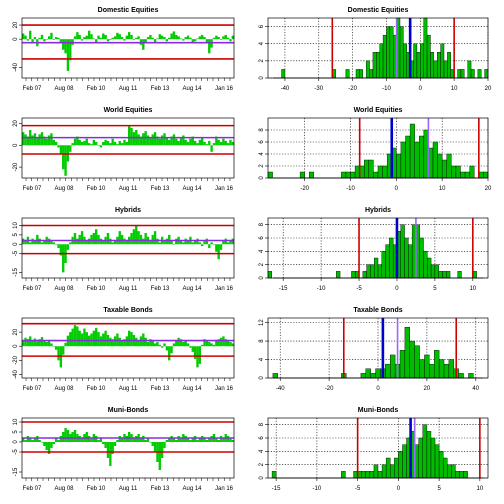 The width and height of the screenshot is (504, 504). Describe the element at coordinates (64, 189) in the screenshot. I see `x-tick-label: Aug 08` at that location.